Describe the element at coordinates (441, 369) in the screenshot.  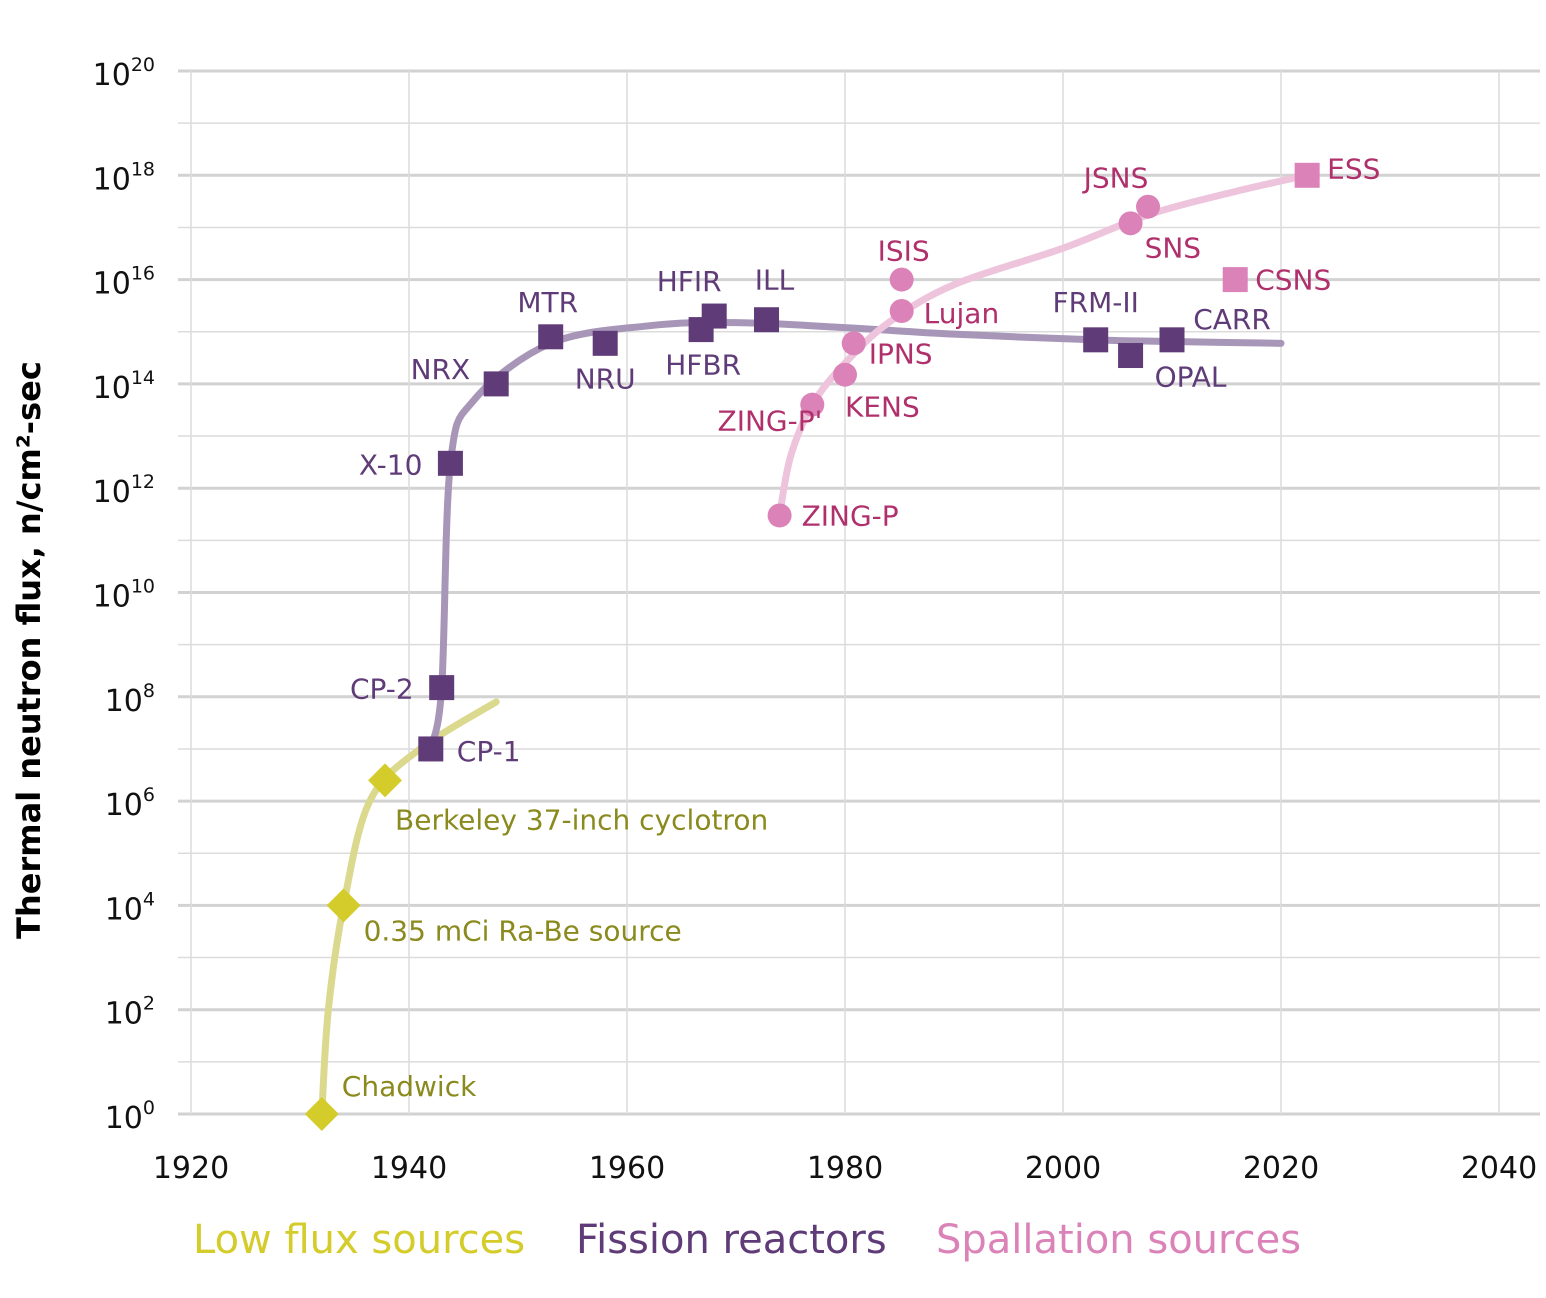
I see `point-label: NRX` at that location.